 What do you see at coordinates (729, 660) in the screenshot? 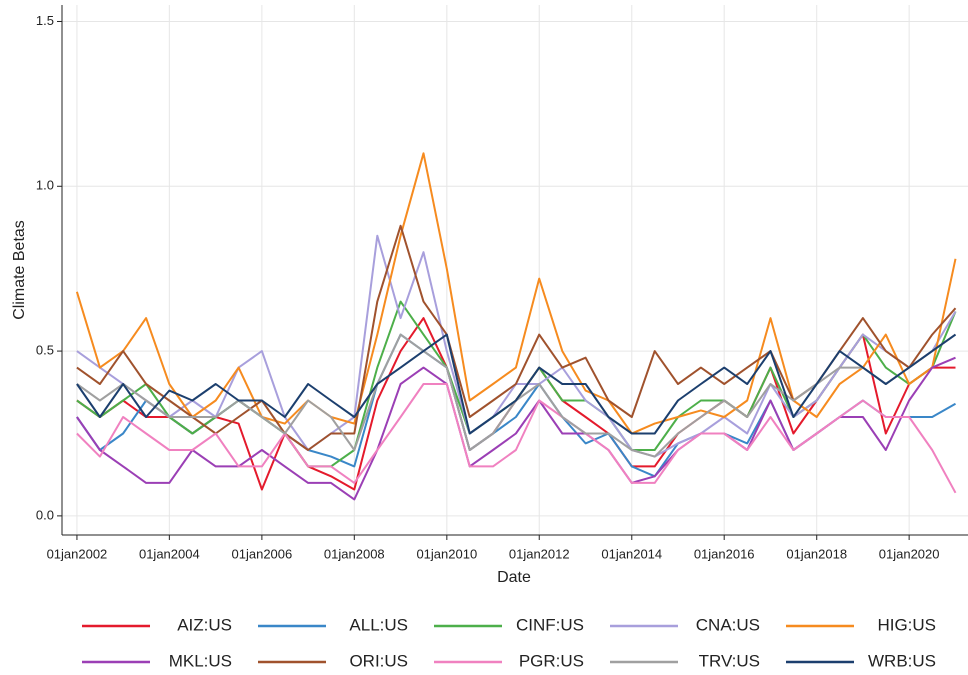
I see `legend-label: TRV:US` at bounding box center [729, 660].